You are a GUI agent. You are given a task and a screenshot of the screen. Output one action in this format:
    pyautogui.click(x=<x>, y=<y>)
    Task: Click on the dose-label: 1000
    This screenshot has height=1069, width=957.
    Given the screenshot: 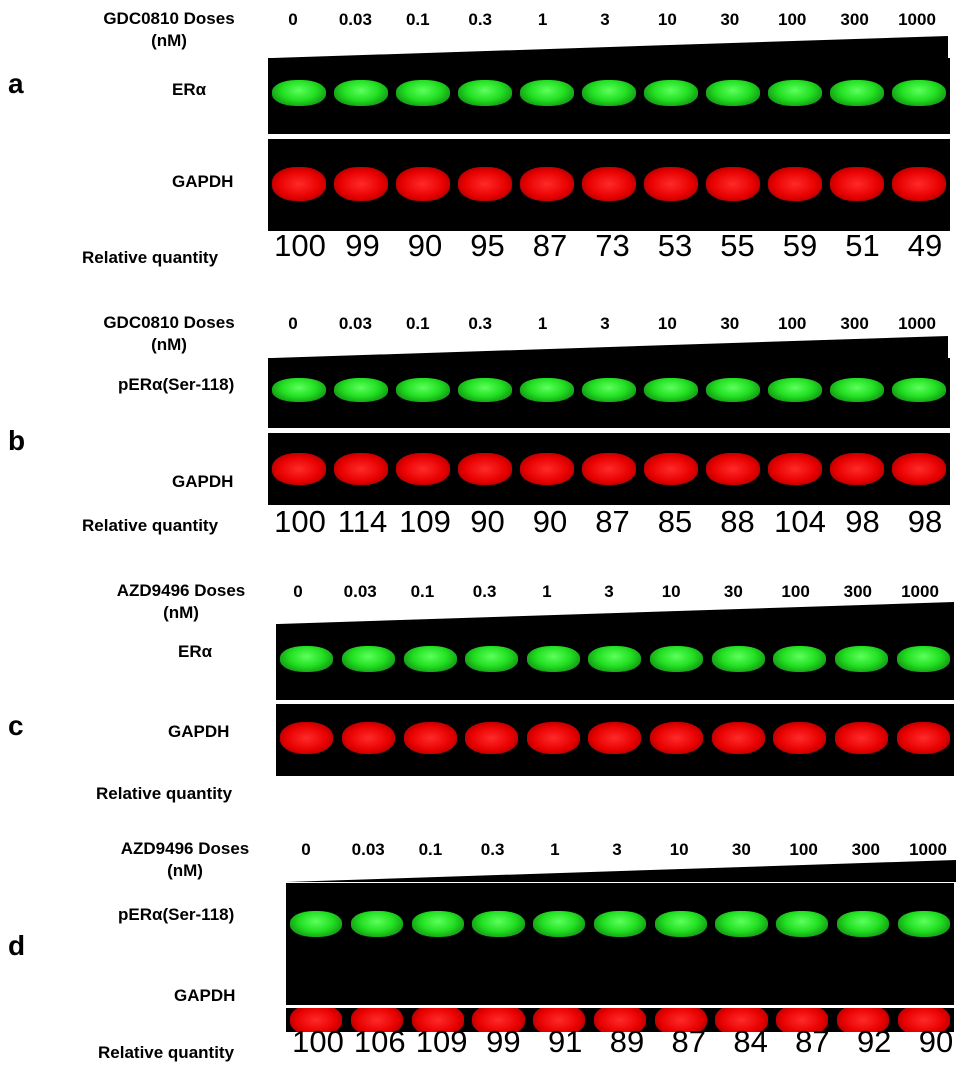 What is the action you would take?
    pyautogui.click(x=920, y=591)
    